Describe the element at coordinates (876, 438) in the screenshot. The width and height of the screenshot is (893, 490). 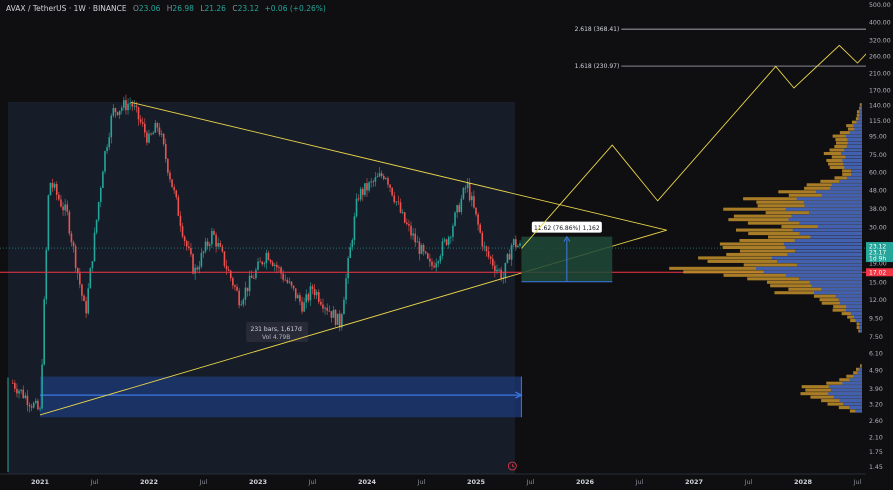
I see `y-tick-label: 2.10` at that location.